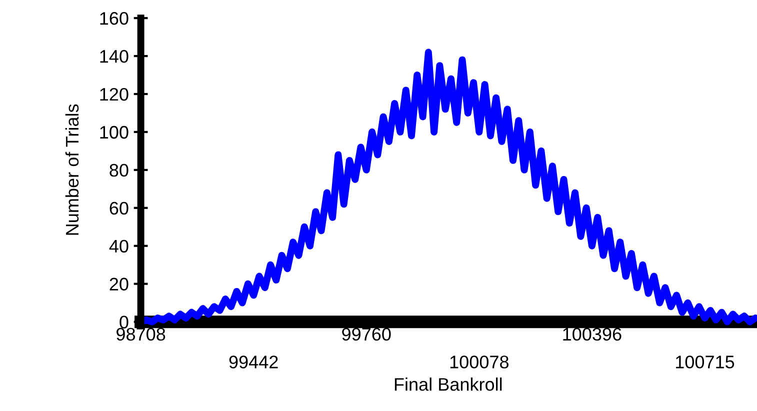 Image resolution: width=757 pixels, height=411 pixels. What do you see at coordinates (124, 322) in the screenshot?
I see `y-tick-label: 0` at bounding box center [124, 322].